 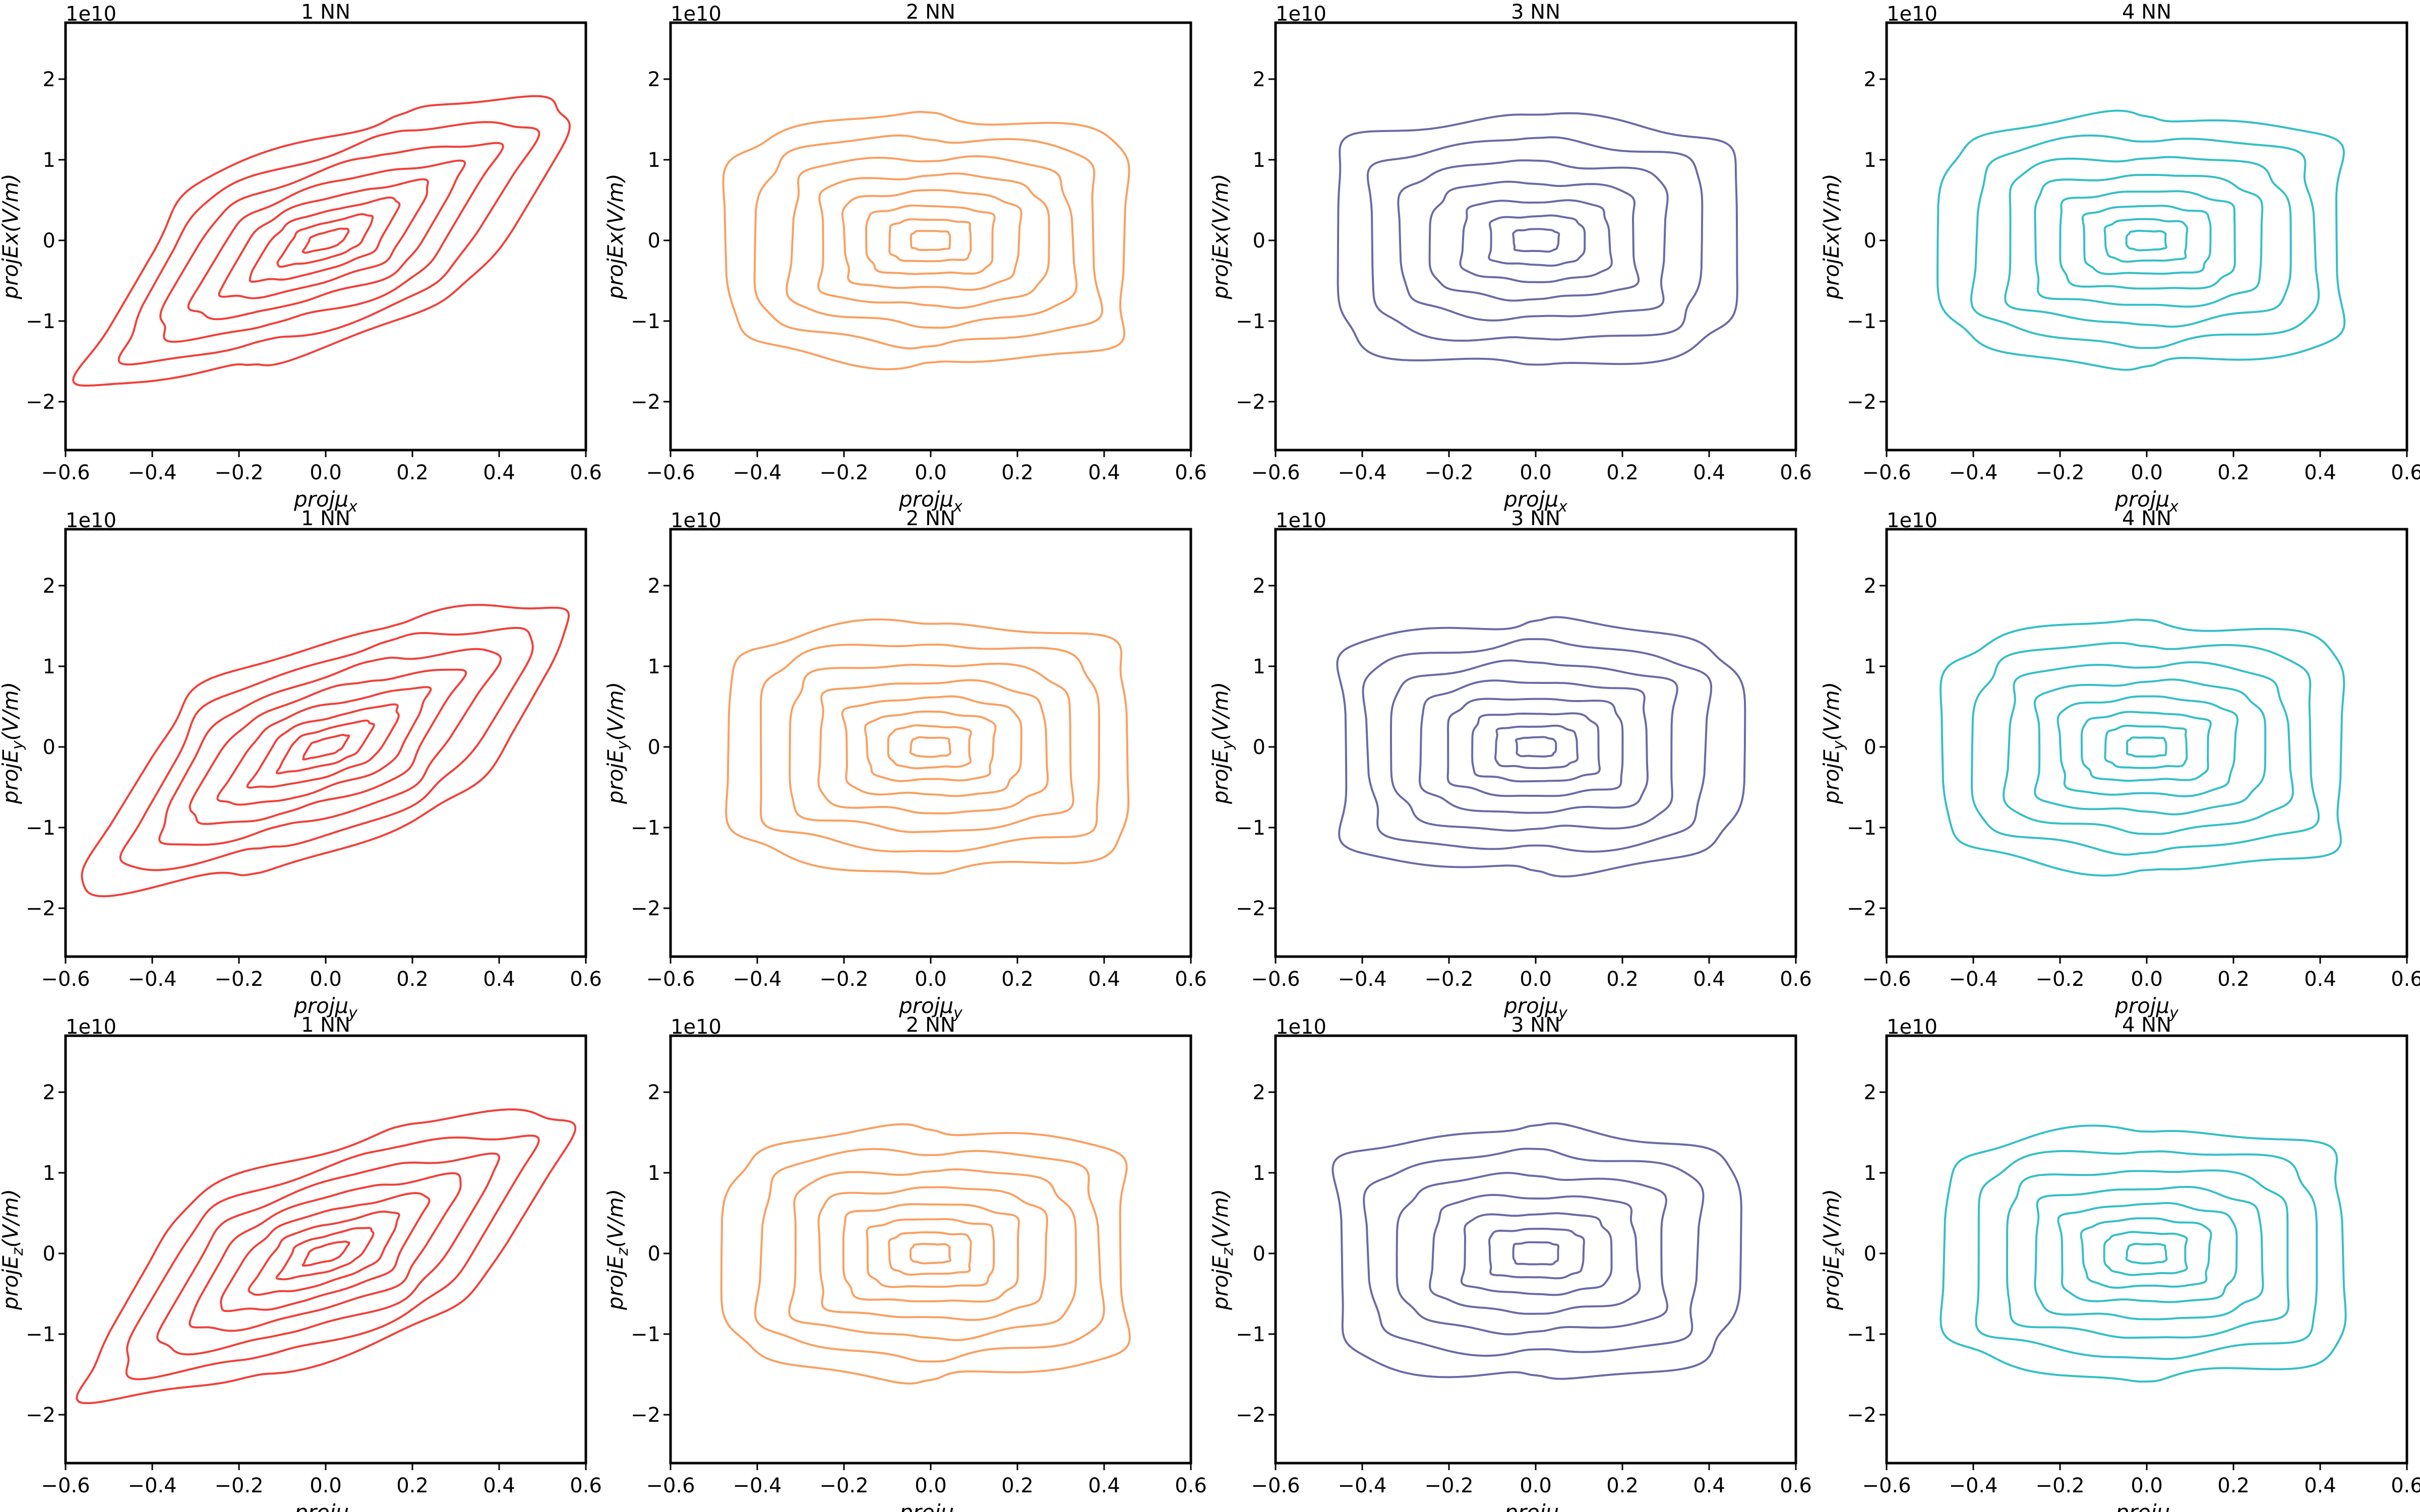 I want to click on x-axis-label: projμz, so click(x=1535, y=1506).